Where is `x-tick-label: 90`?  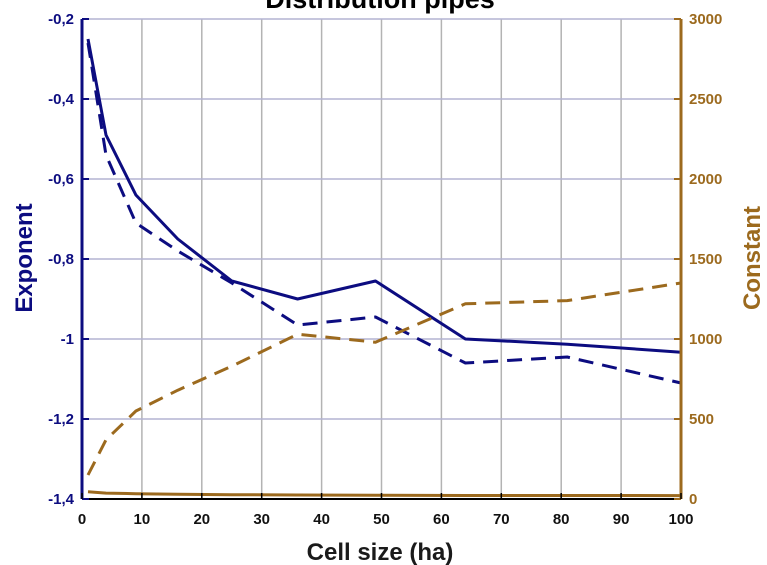
x-tick-label: 90 is located at coordinates (621, 519).